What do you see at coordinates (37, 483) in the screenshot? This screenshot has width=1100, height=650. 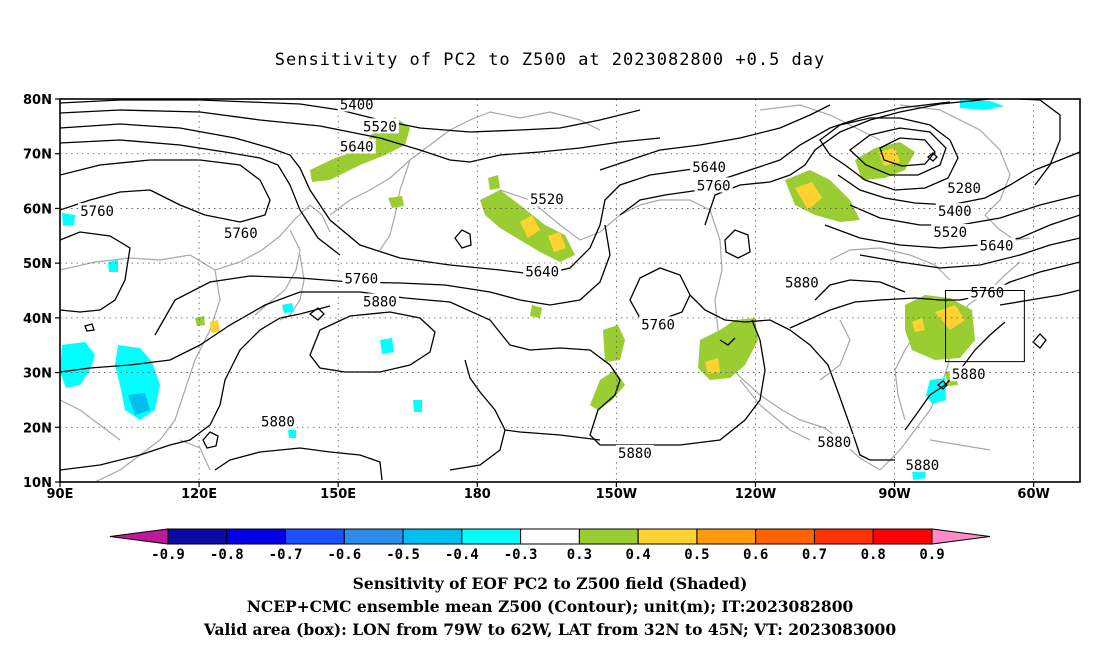 I see `y-tick-label: 10N` at bounding box center [37, 483].